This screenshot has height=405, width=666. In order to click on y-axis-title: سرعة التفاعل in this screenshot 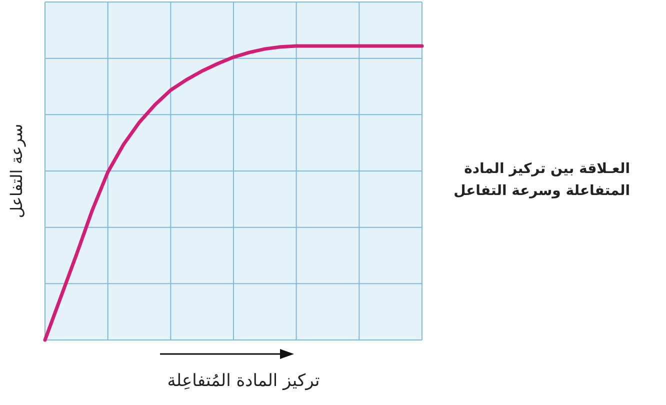, I will do `click(16, 171)`.